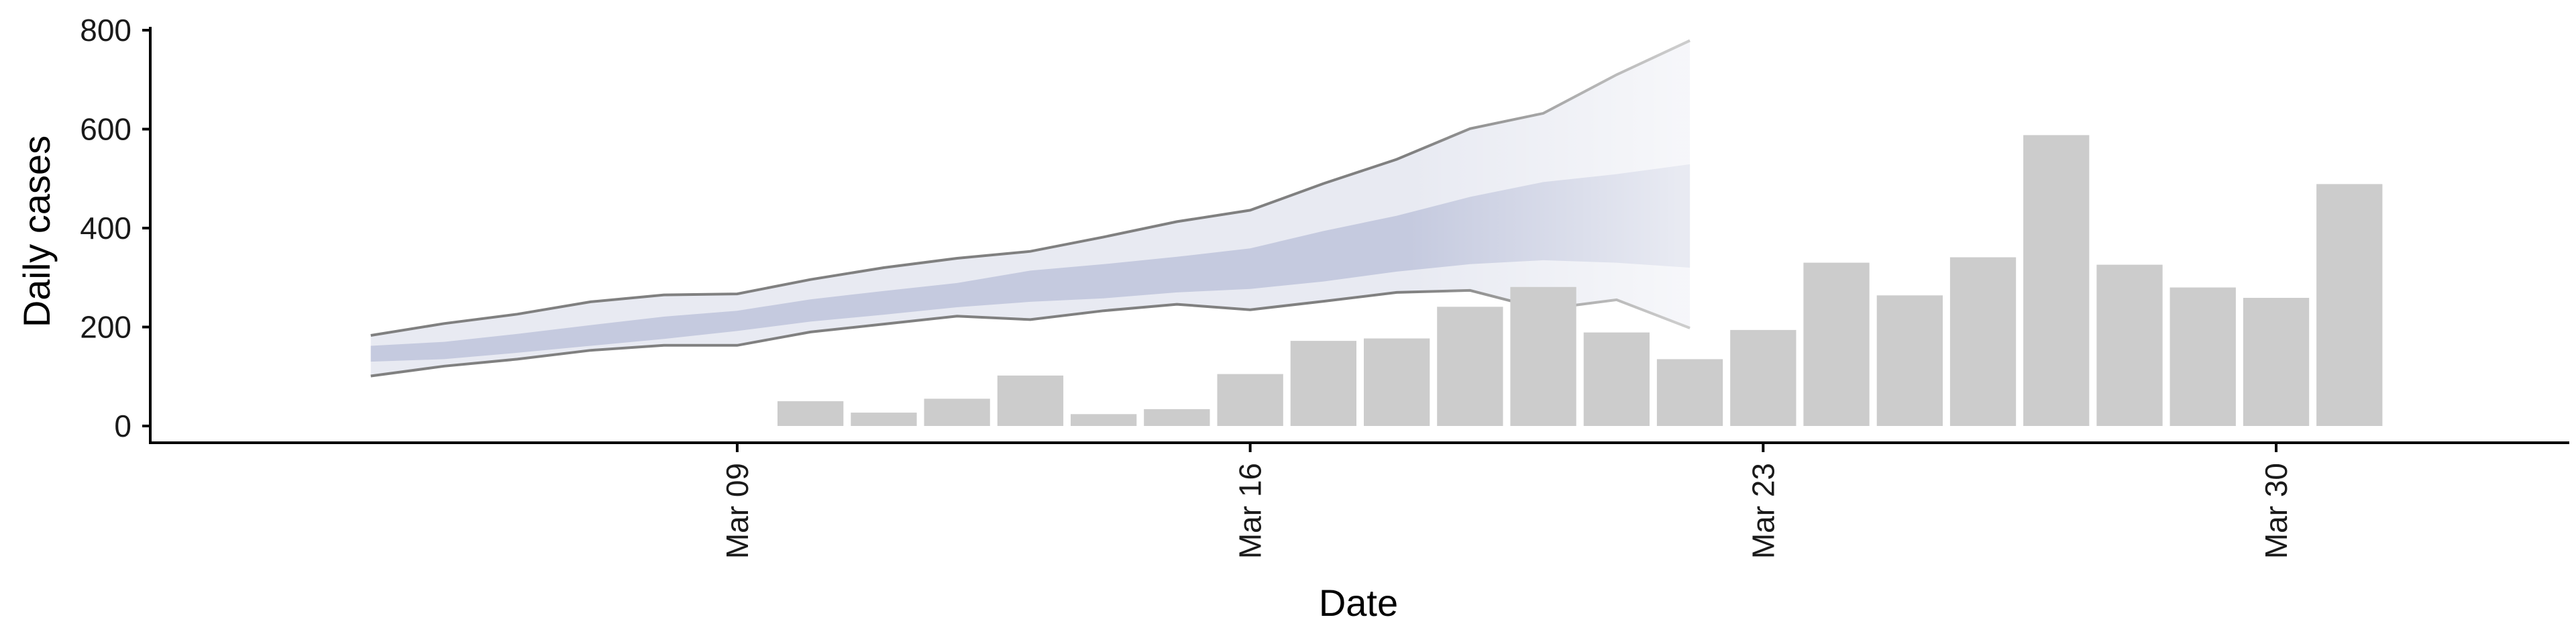  I want to click on x-tick-label-2020-03-23: Mar 23, so click(1763, 511).